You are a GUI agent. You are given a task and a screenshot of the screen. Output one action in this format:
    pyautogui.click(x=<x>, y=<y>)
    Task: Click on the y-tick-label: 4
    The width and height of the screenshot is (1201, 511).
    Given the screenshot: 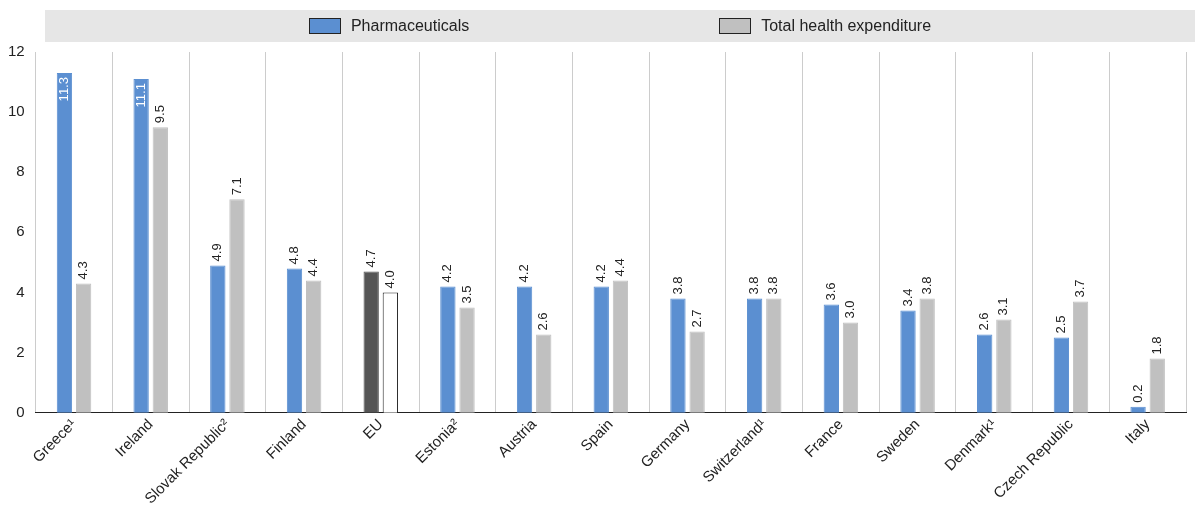 What is the action you would take?
    pyautogui.click(x=20, y=291)
    